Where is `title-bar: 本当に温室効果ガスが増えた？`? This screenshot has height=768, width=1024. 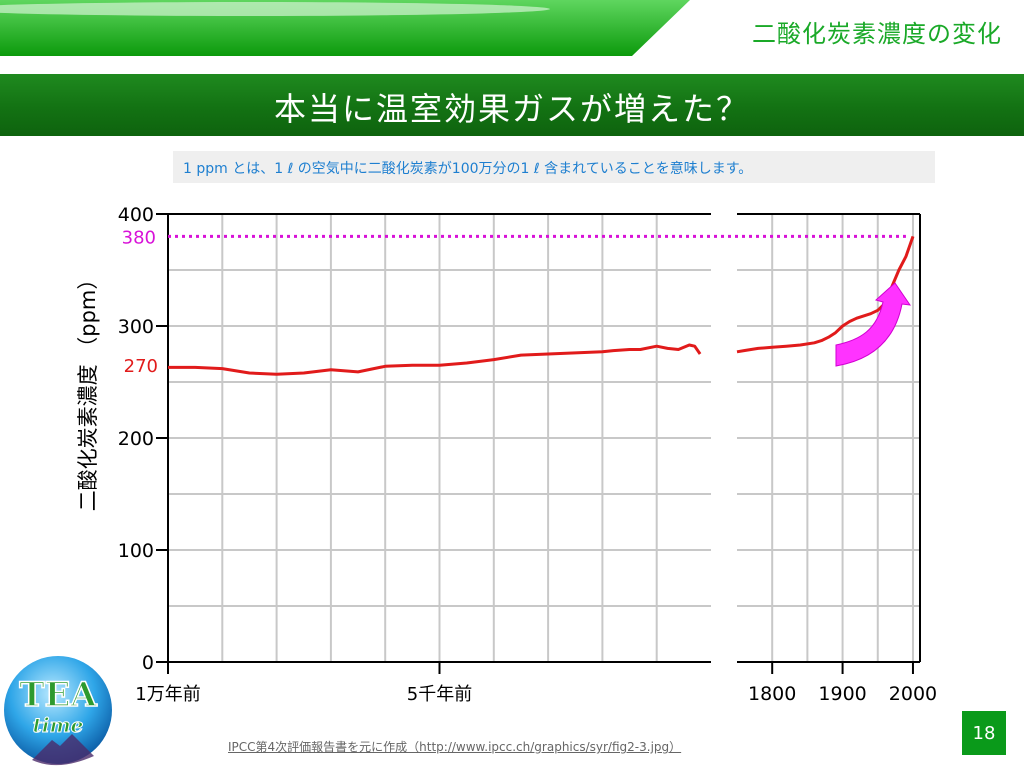
title-bar: 本当に温室効果ガスが増えた？ is located at coordinates (512, 105).